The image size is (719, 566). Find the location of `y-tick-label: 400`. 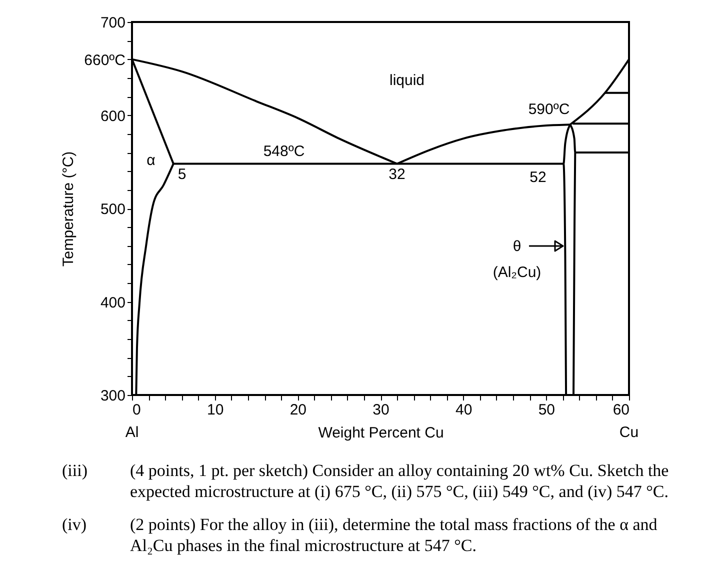

y-tick-label: 400 is located at coordinates (113, 303).